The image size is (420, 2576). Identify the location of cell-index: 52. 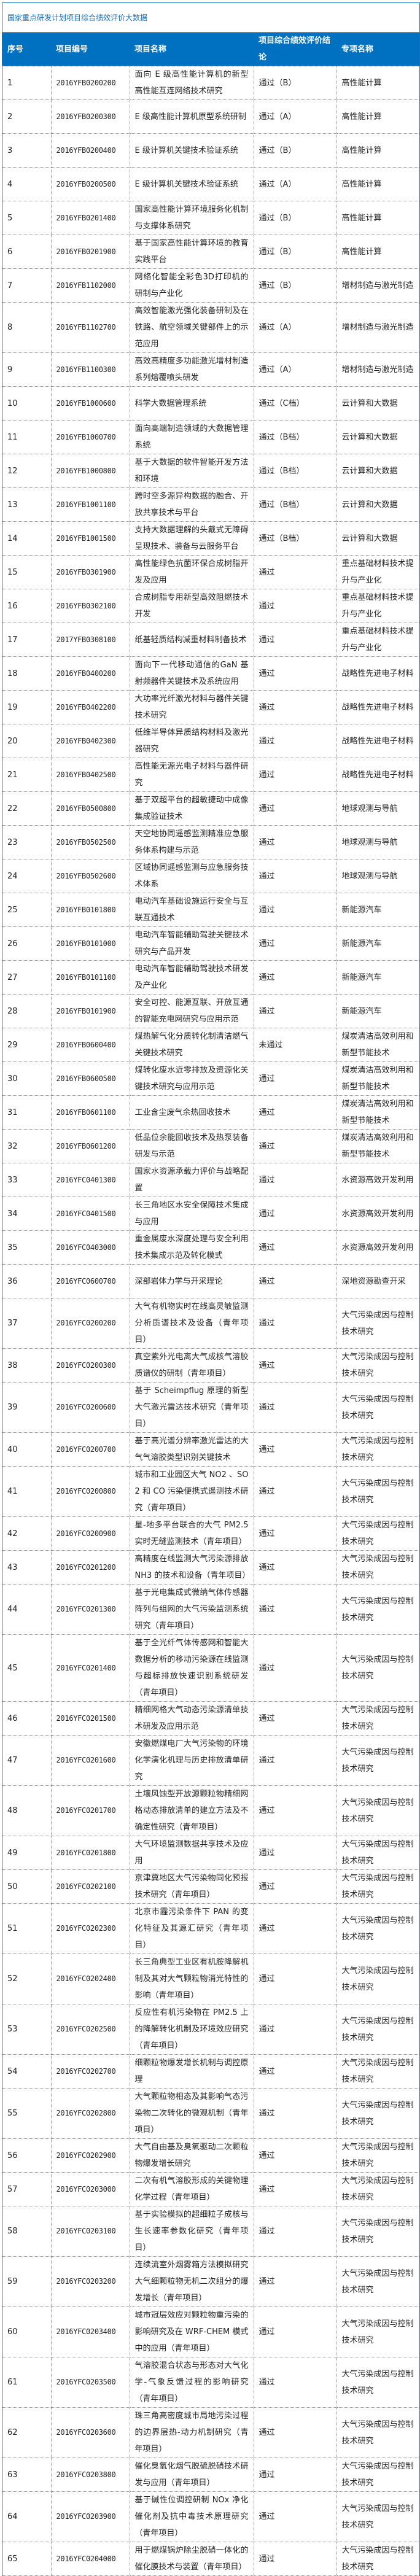
(27, 1978).